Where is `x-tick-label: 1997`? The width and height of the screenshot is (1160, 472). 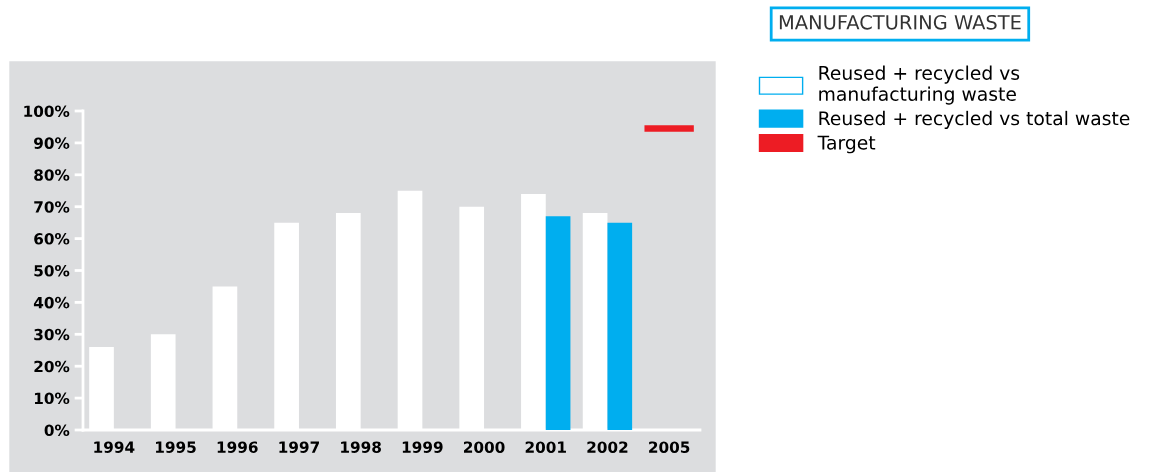 x-tick-label: 1997 is located at coordinates (299, 447).